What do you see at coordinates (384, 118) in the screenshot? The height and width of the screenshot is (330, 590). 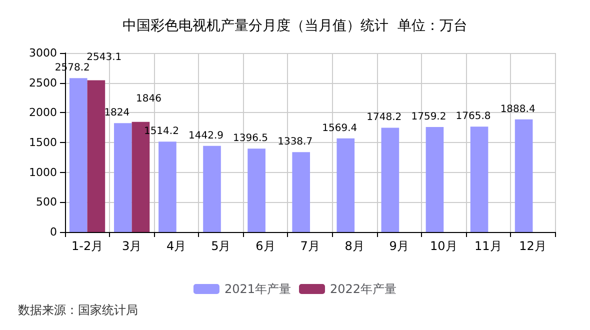 I see `data-label: 1748.2` at bounding box center [384, 118].